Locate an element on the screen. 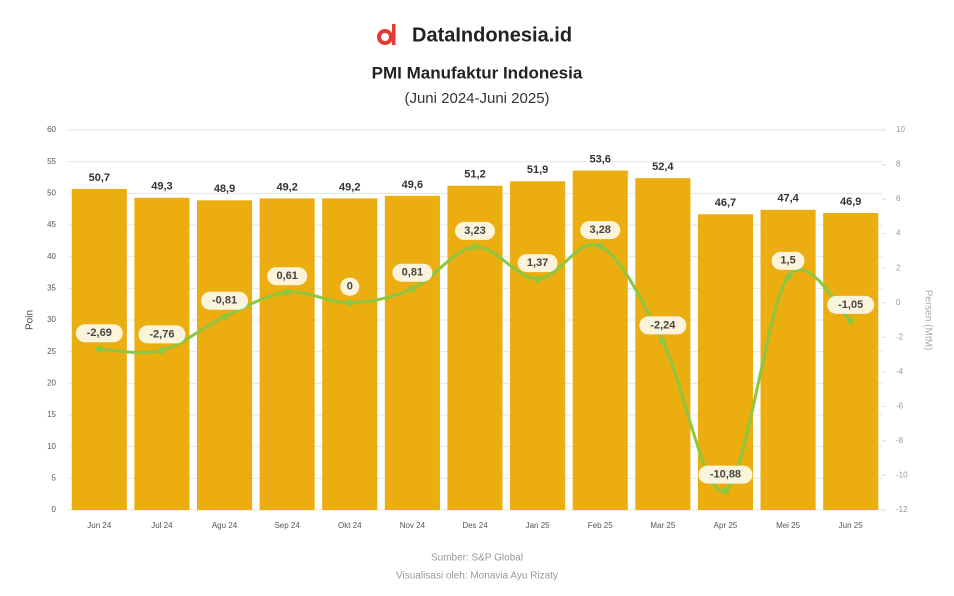 This screenshot has width=954, height=596. y2-tick-label: 0 is located at coordinates (898, 302).